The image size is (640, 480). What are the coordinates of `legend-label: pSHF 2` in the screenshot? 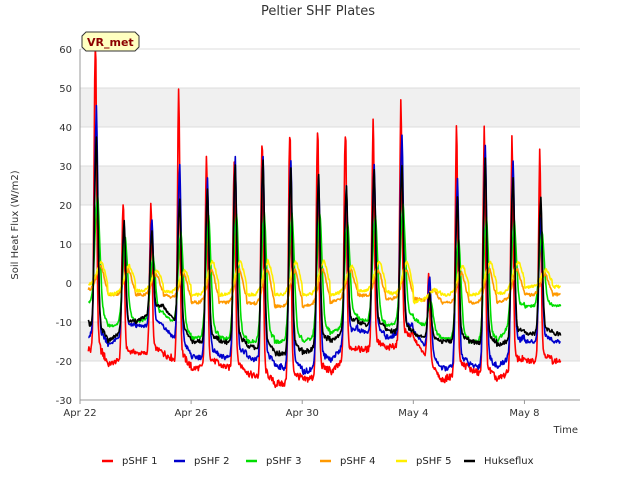 It's located at (212, 461).